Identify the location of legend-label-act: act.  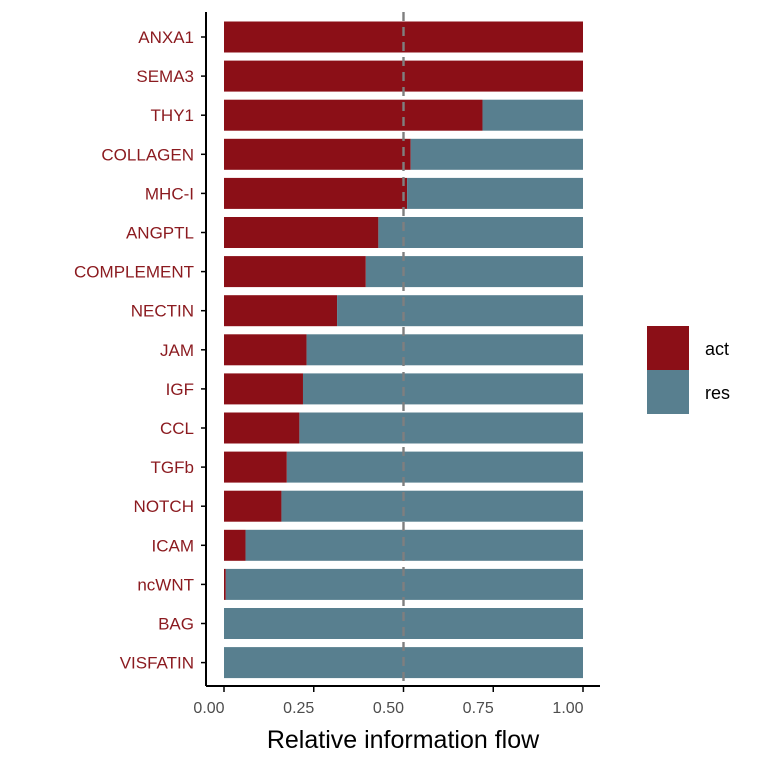
(717, 349).